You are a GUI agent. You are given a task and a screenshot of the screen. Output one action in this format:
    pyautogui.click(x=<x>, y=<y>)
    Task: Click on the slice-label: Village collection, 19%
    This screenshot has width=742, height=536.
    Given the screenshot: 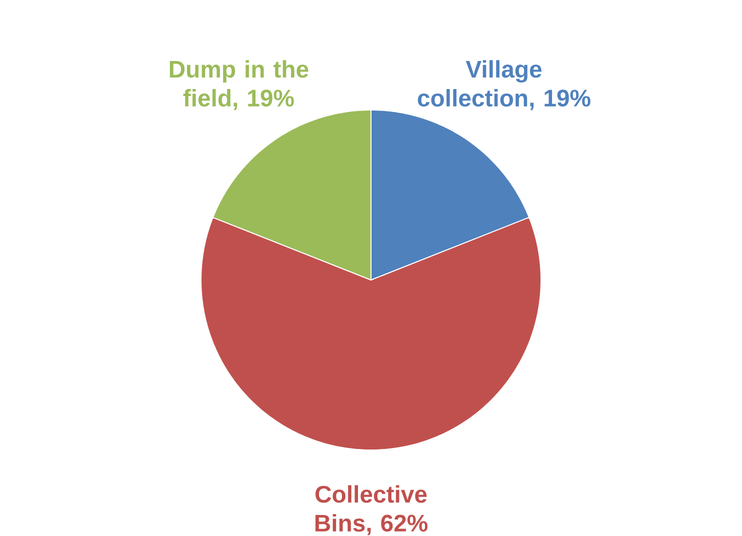 What is the action you would take?
    pyautogui.click(x=504, y=85)
    